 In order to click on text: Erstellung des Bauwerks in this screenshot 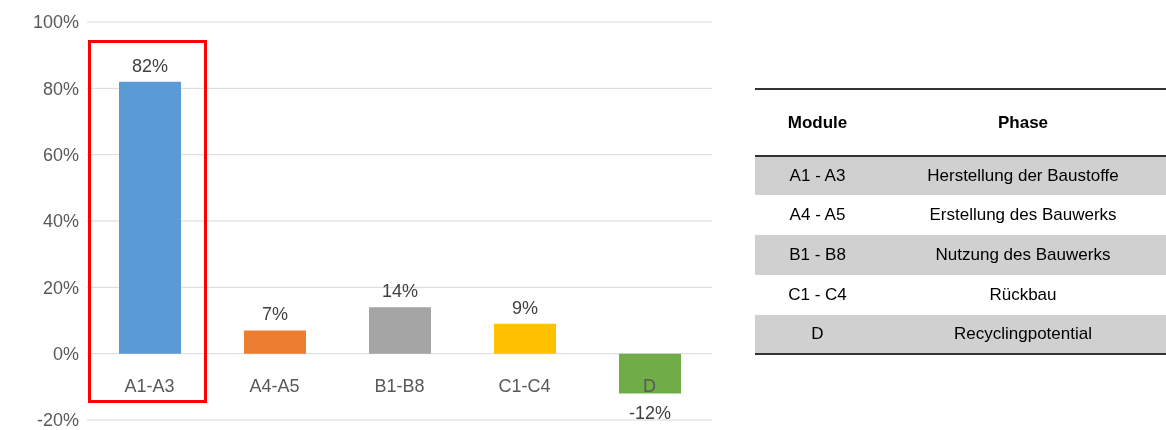, I will do `click(1023, 215)`.